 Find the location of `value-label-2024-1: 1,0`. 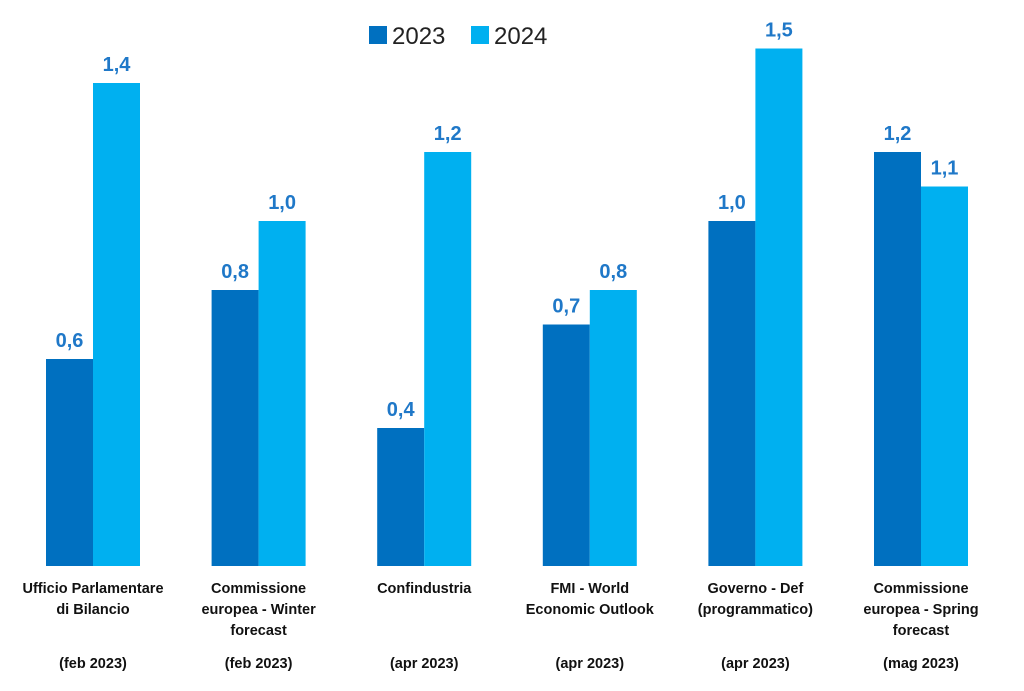

value-label-2024-1: 1,0 is located at coordinates (282, 203).